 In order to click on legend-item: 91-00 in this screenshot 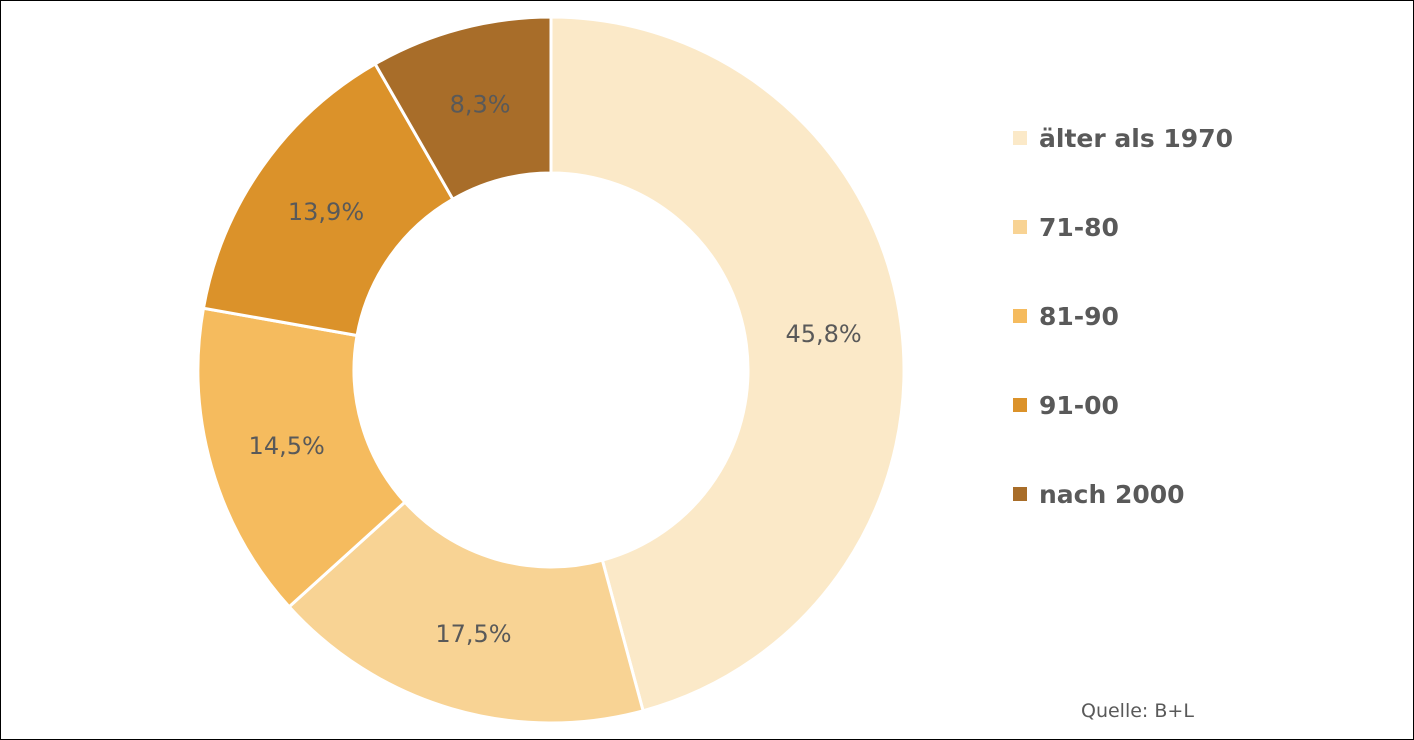, I will do `click(1066, 405)`.